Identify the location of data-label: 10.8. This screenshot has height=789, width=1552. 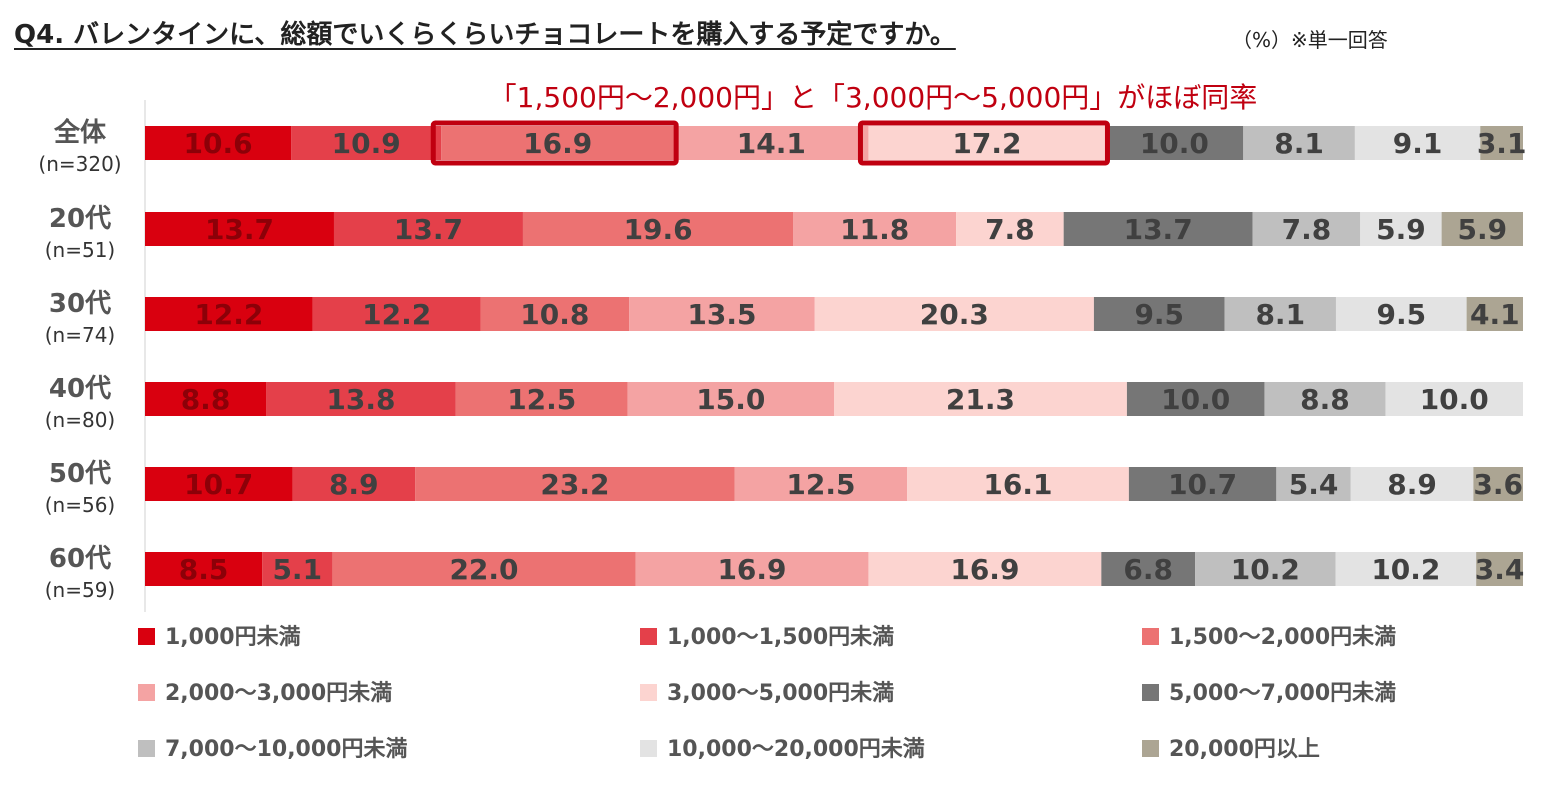
(554, 314).